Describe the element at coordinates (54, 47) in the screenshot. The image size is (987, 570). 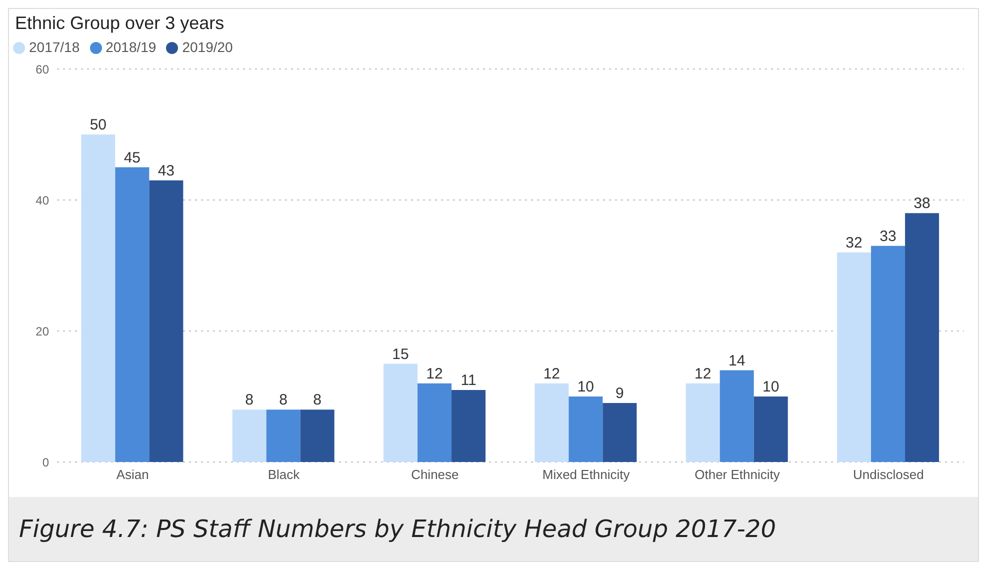
I see `legend-label: 2017/18` at that location.